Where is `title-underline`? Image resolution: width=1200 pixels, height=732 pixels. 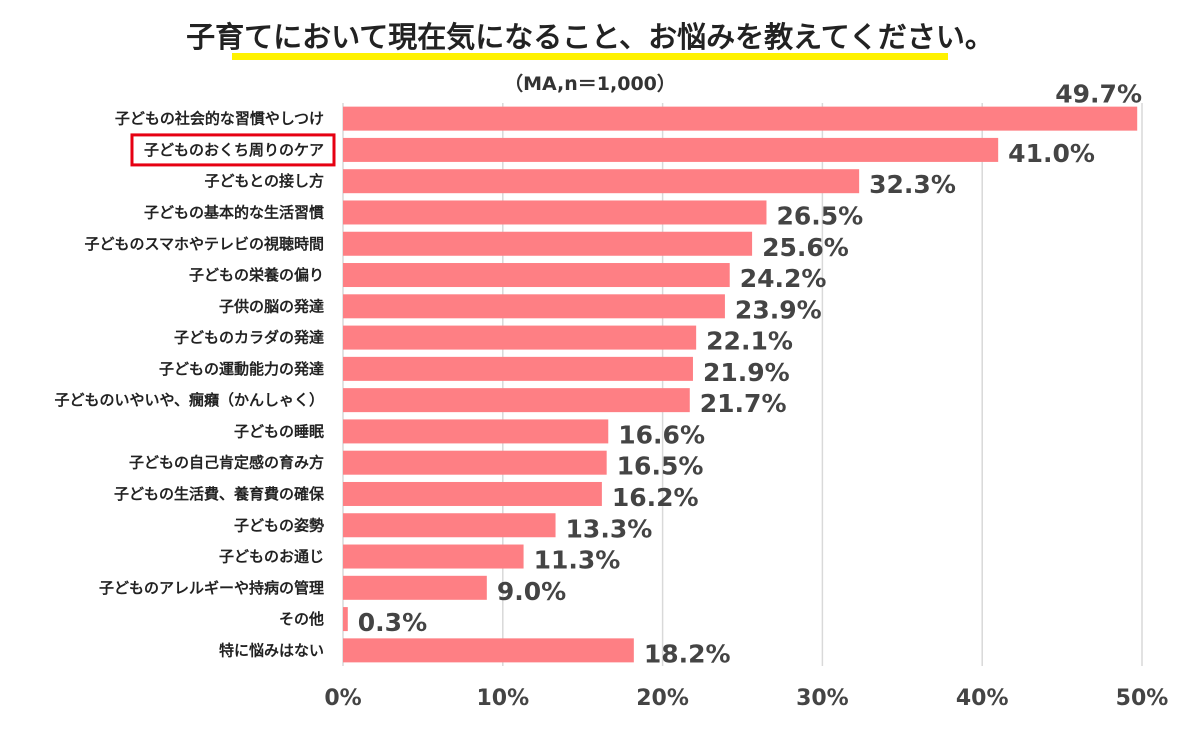
title-underline is located at coordinates (590, 56).